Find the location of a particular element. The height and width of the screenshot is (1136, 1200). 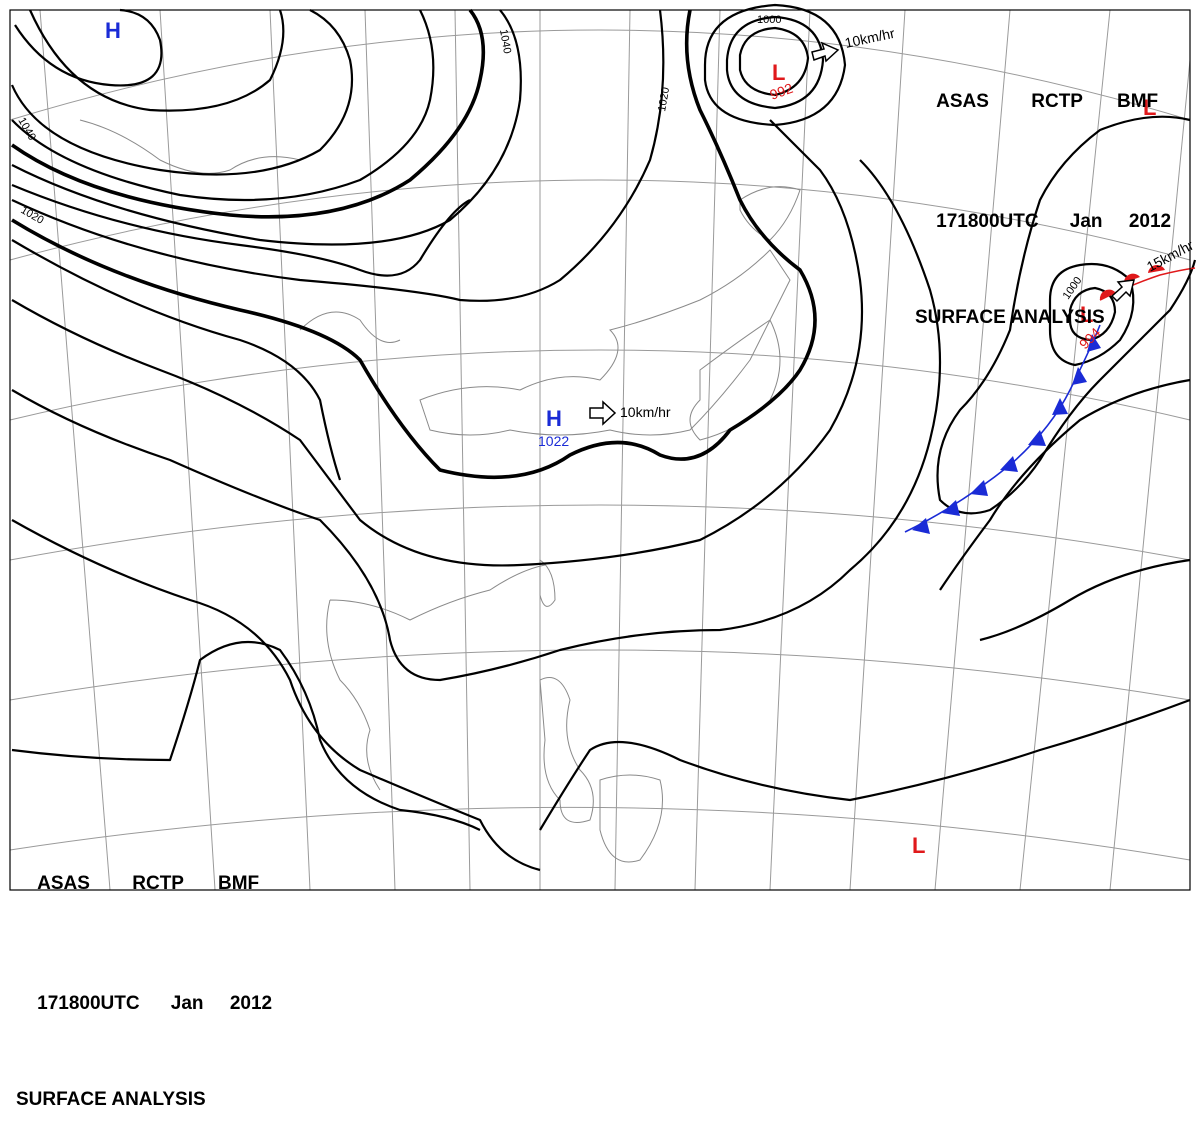

footer-product: ASAS is located at coordinates (63, 883).